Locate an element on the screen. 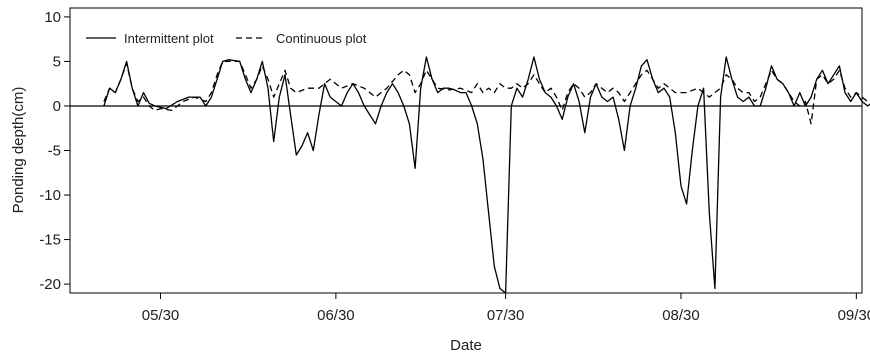 The image size is (870, 358). y-axis-ticks: 10 5 0 -5 -10 -15 -20 is located at coordinates (54, 151).